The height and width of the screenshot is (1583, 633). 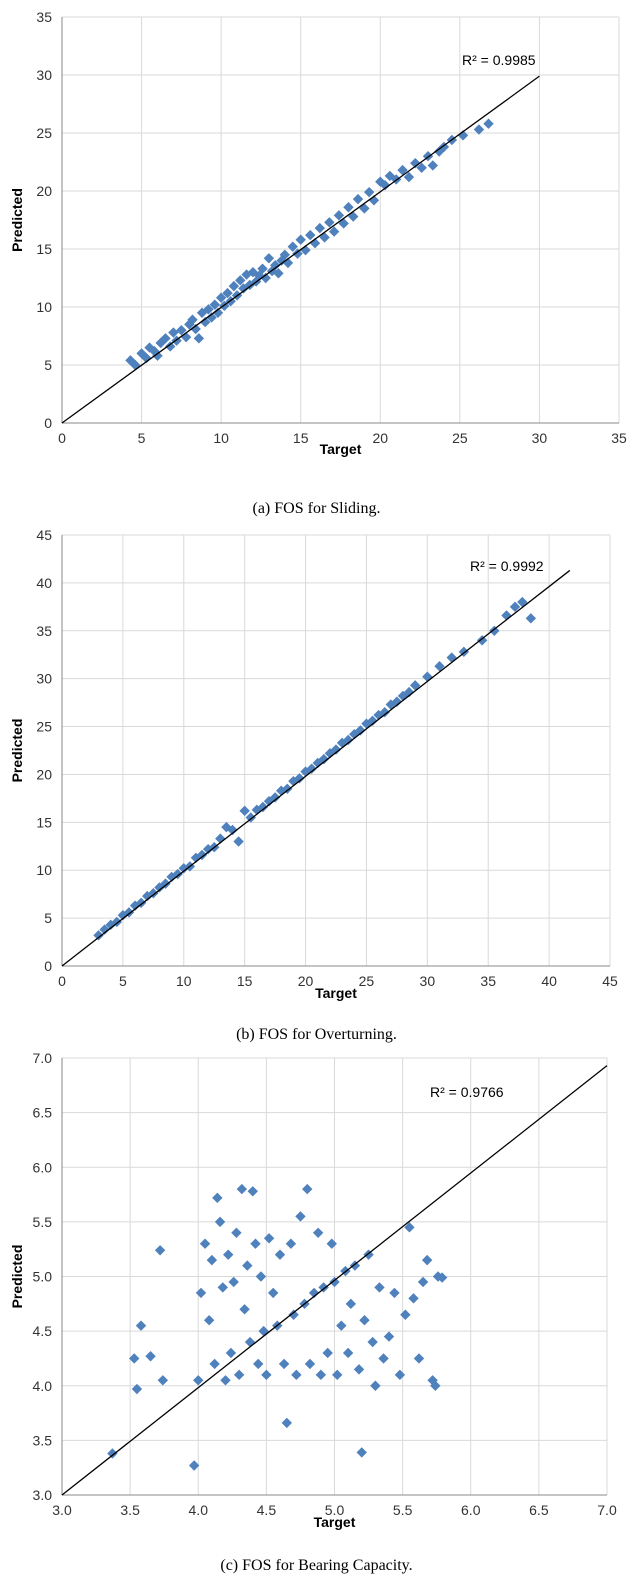 What do you see at coordinates (17, 220) in the screenshot?
I see `y-axis-title: Predicted` at bounding box center [17, 220].